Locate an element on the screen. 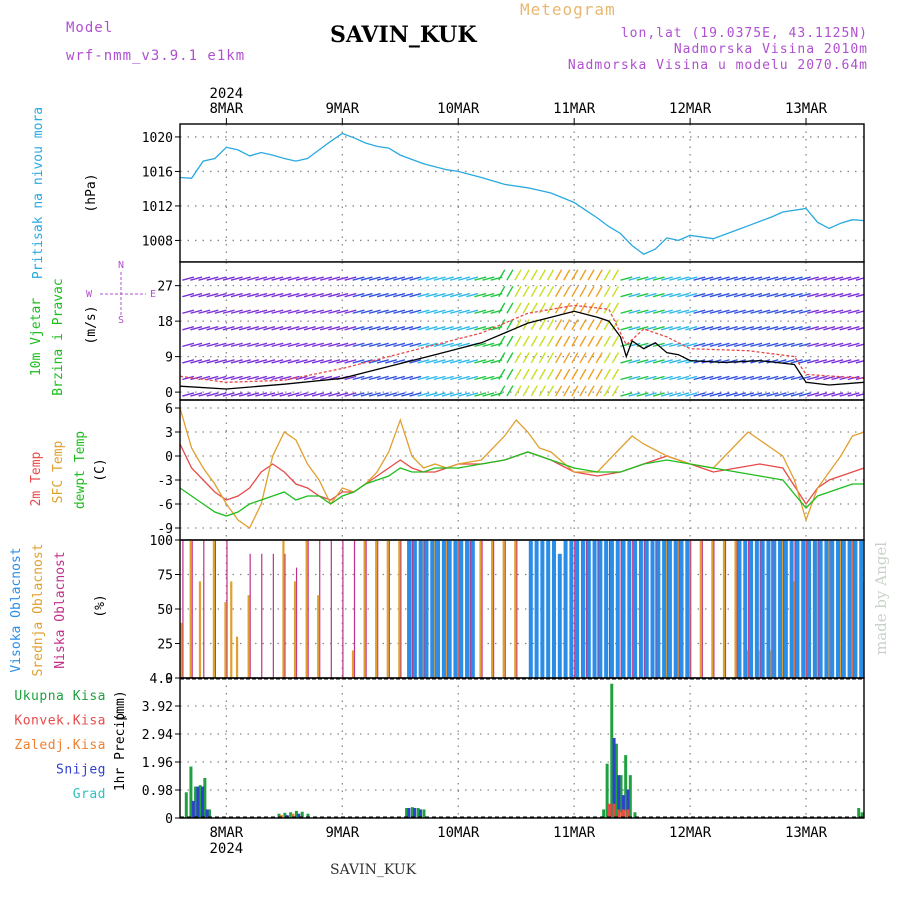  y-tick-label: -6 is located at coordinates (165, 505).